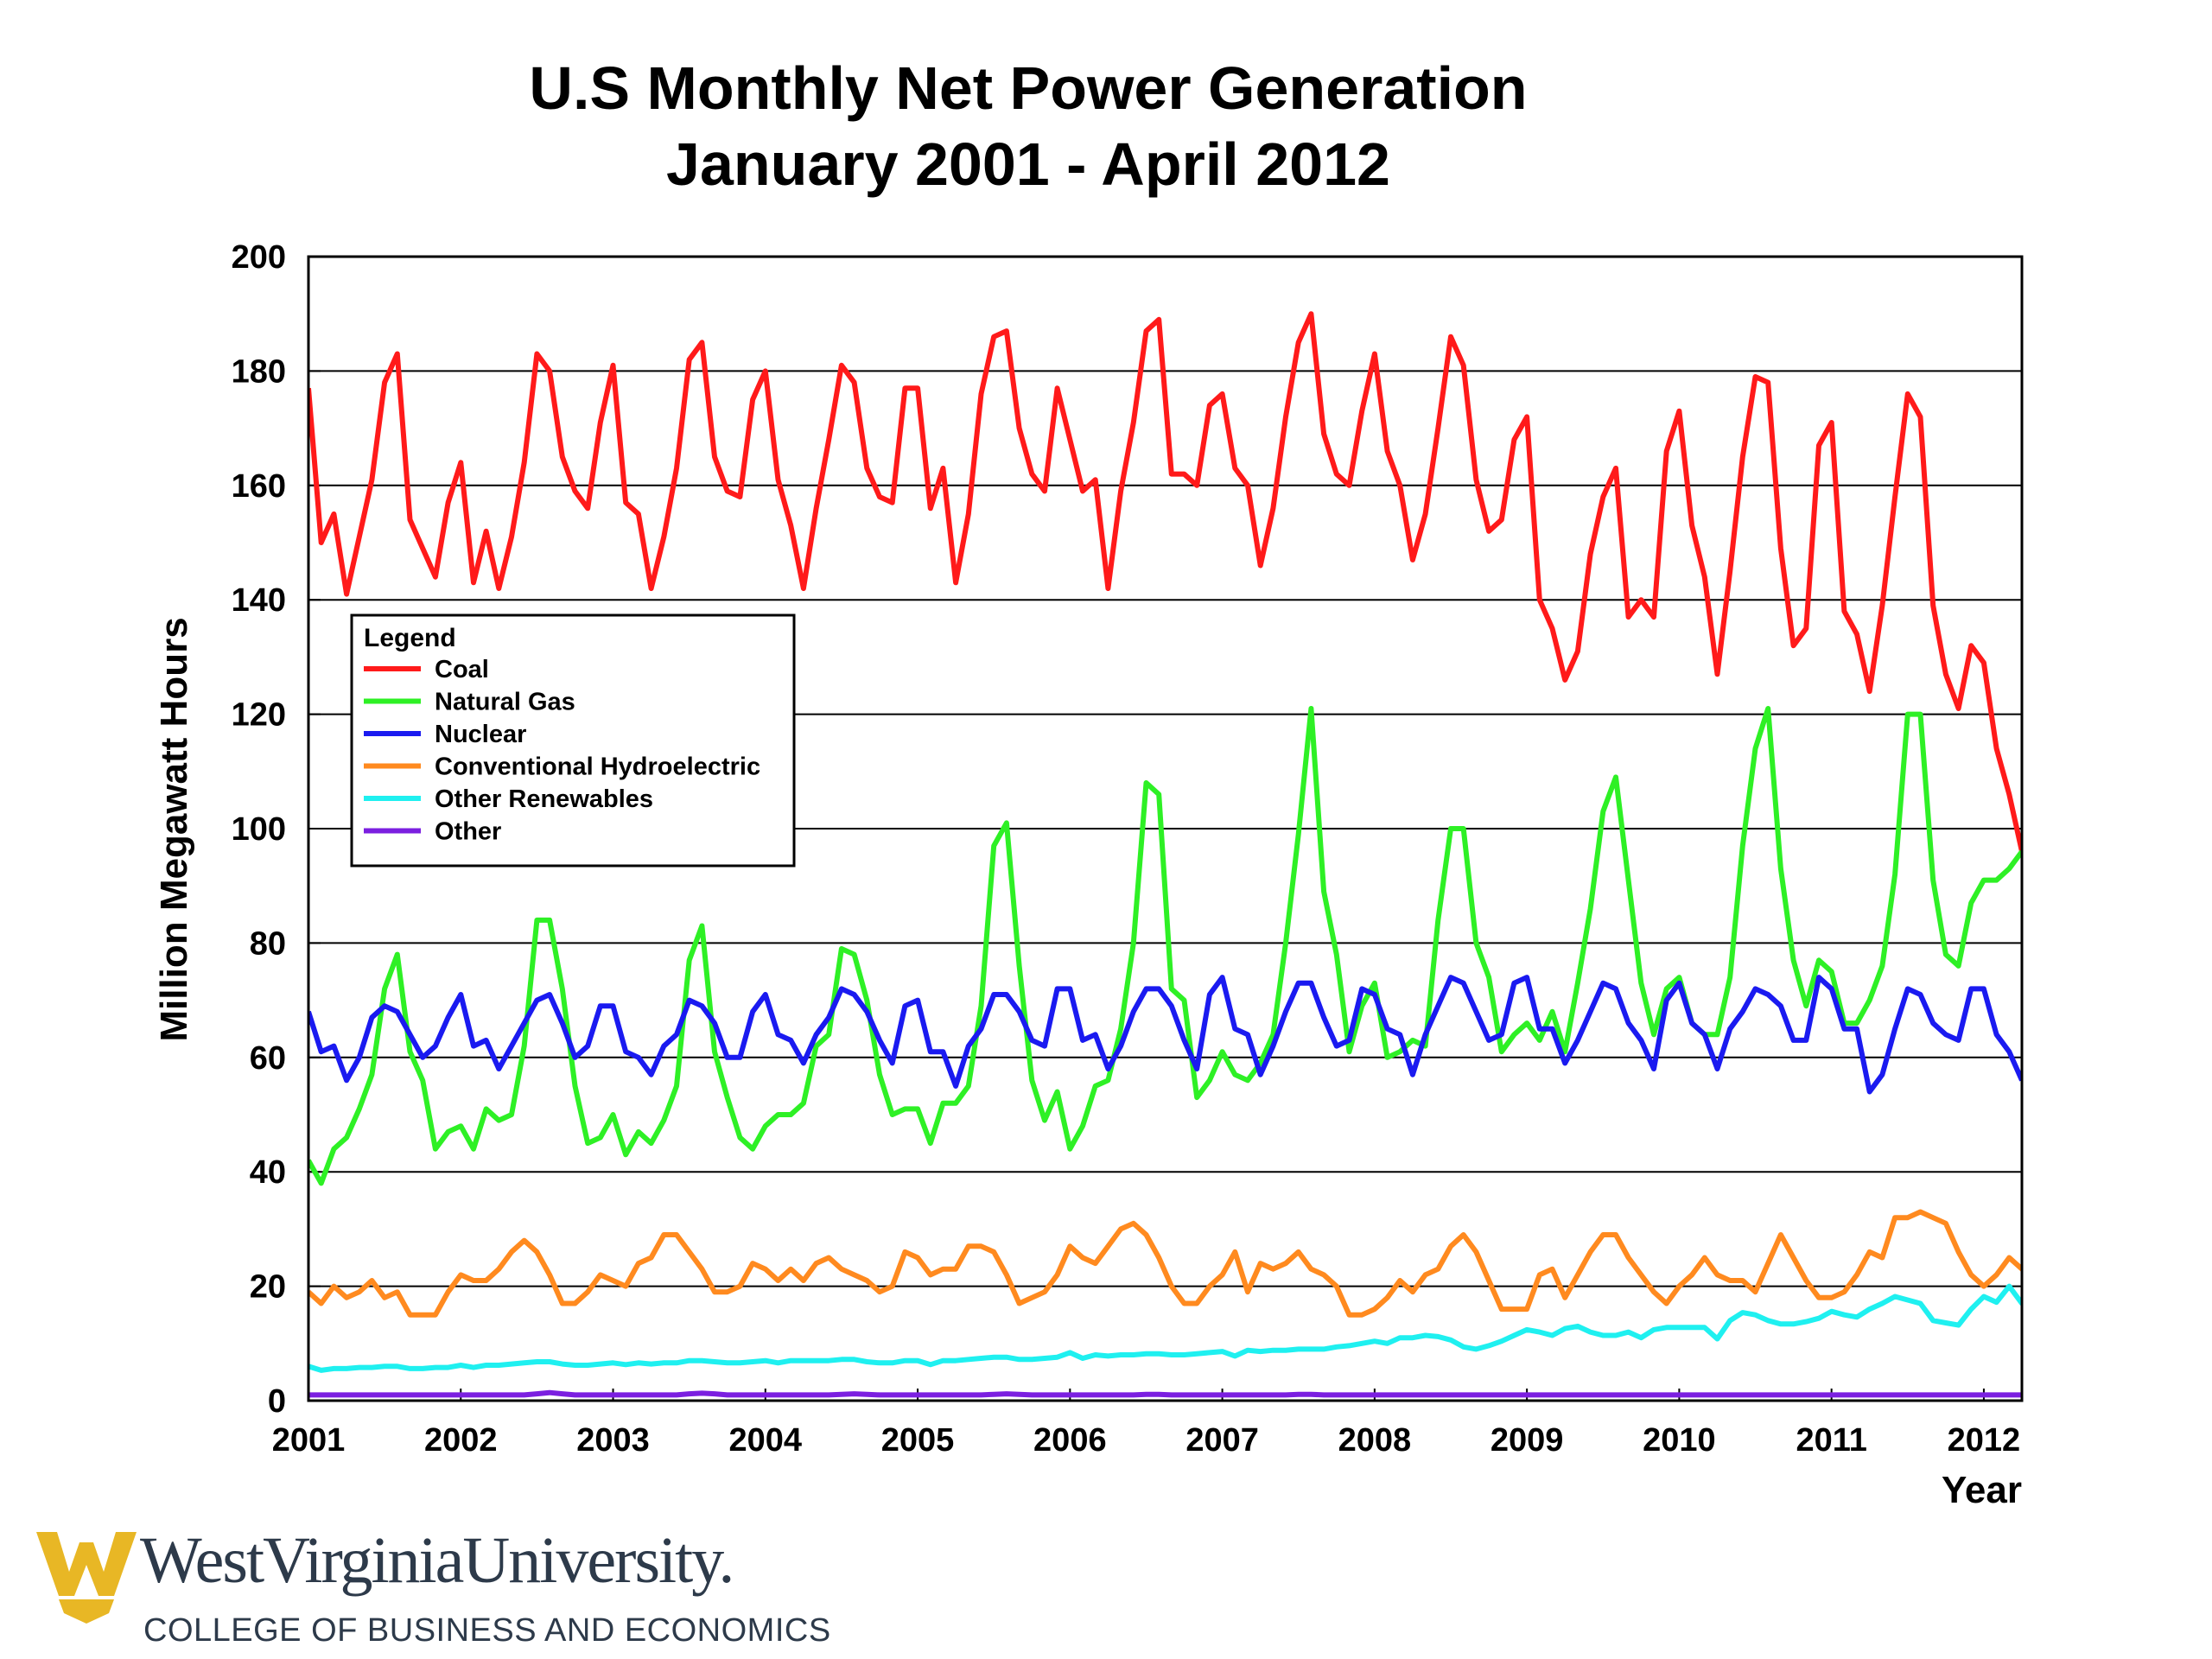 This screenshot has width=2212, height=1659. What do you see at coordinates (1165, 1328) in the screenshot?
I see `series-line-other-renewables` at bounding box center [1165, 1328].